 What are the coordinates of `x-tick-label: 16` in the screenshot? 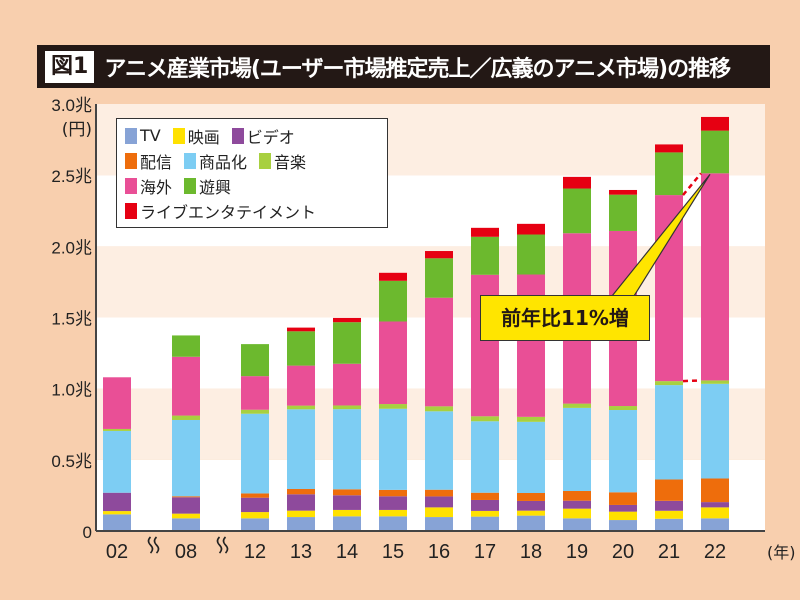 It's located at (439, 552).